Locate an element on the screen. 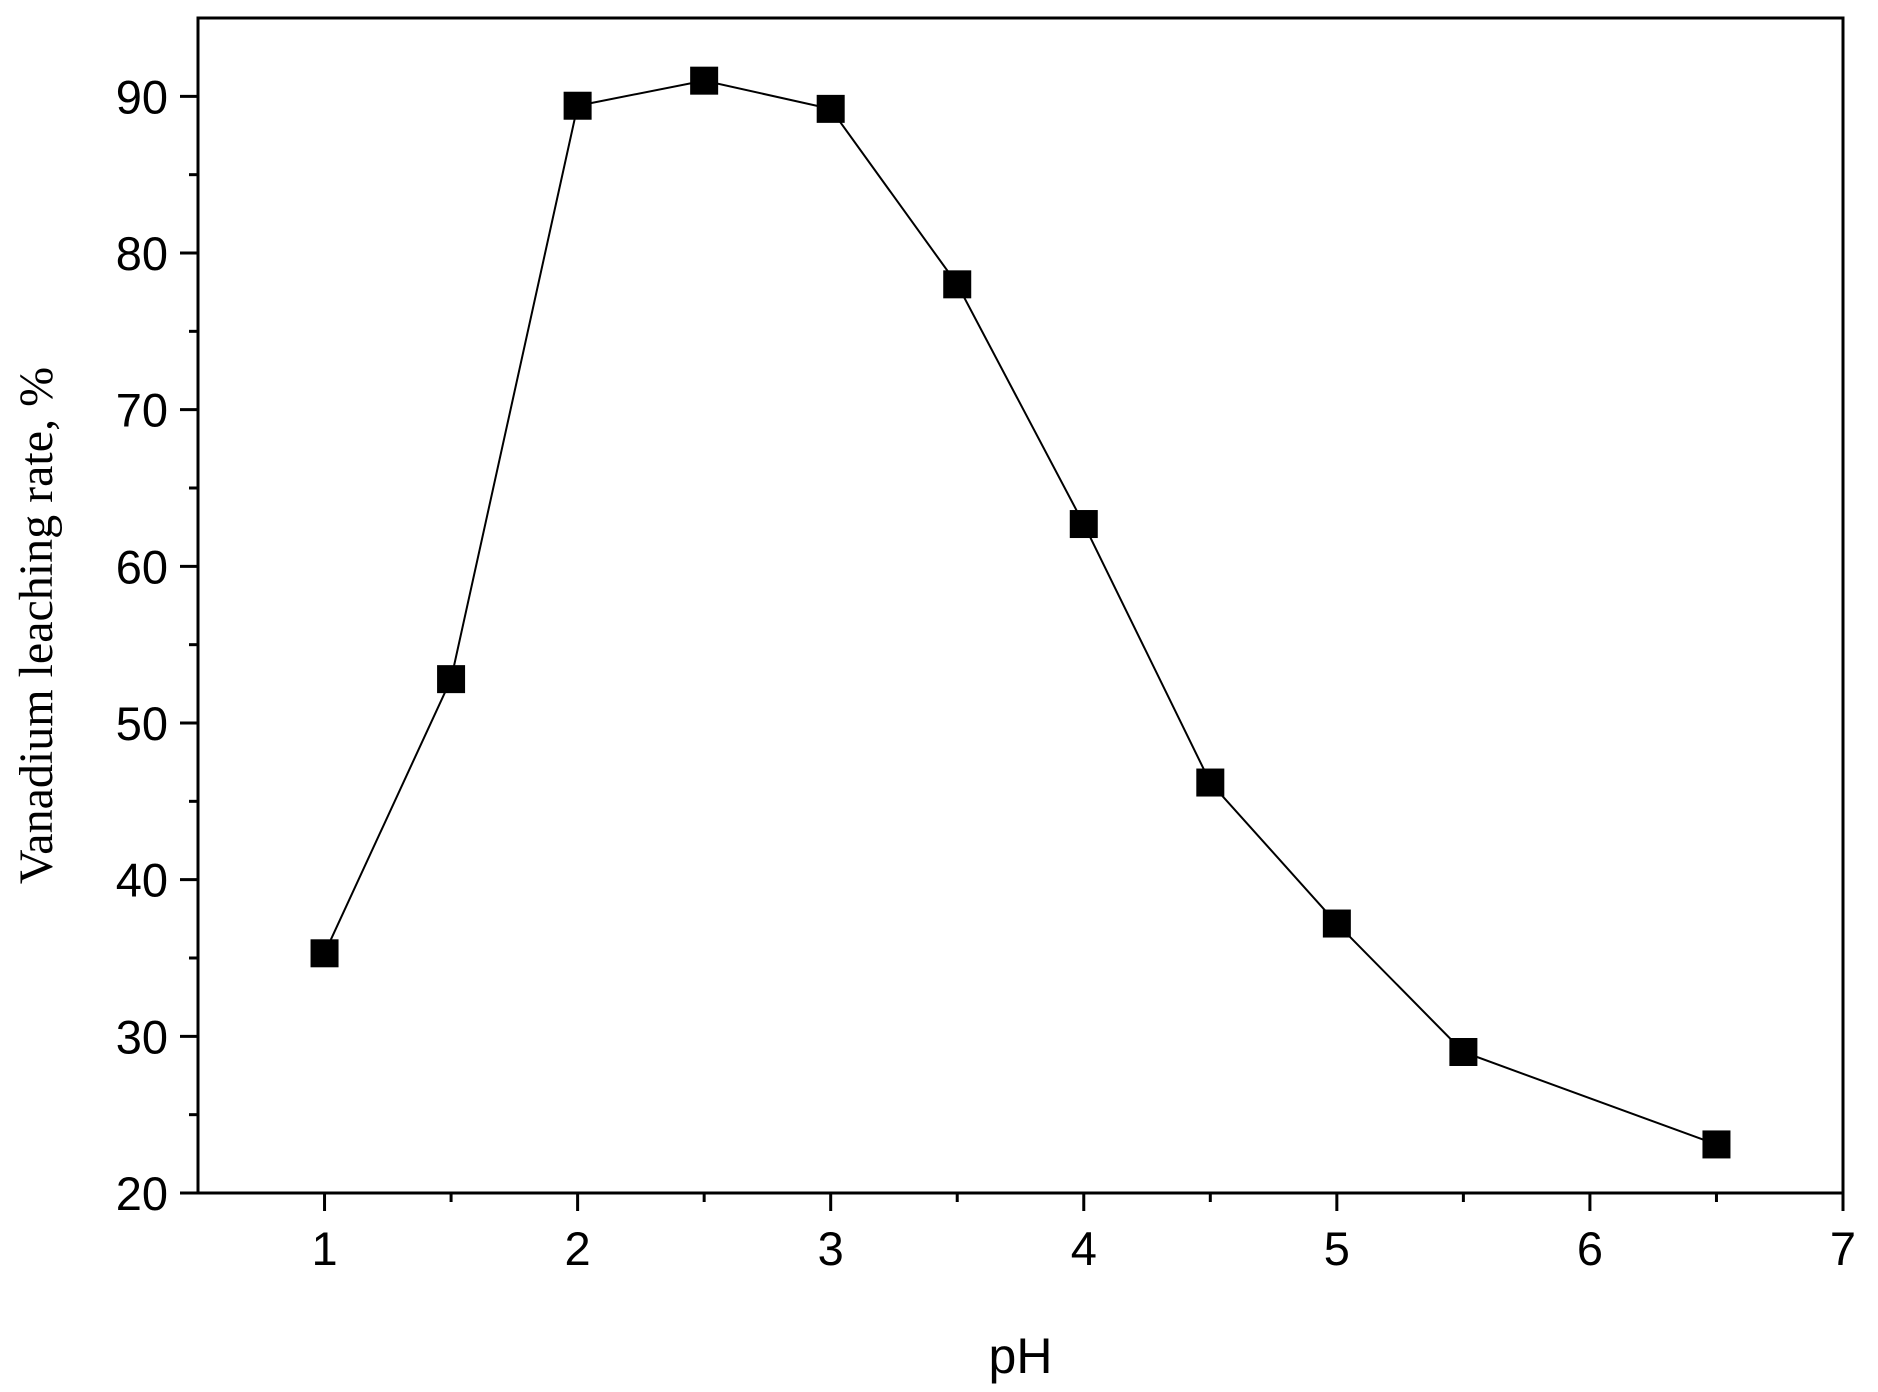 The width and height of the screenshot is (1878, 1392). x-tick-label: 7 is located at coordinates (1843, 1248).